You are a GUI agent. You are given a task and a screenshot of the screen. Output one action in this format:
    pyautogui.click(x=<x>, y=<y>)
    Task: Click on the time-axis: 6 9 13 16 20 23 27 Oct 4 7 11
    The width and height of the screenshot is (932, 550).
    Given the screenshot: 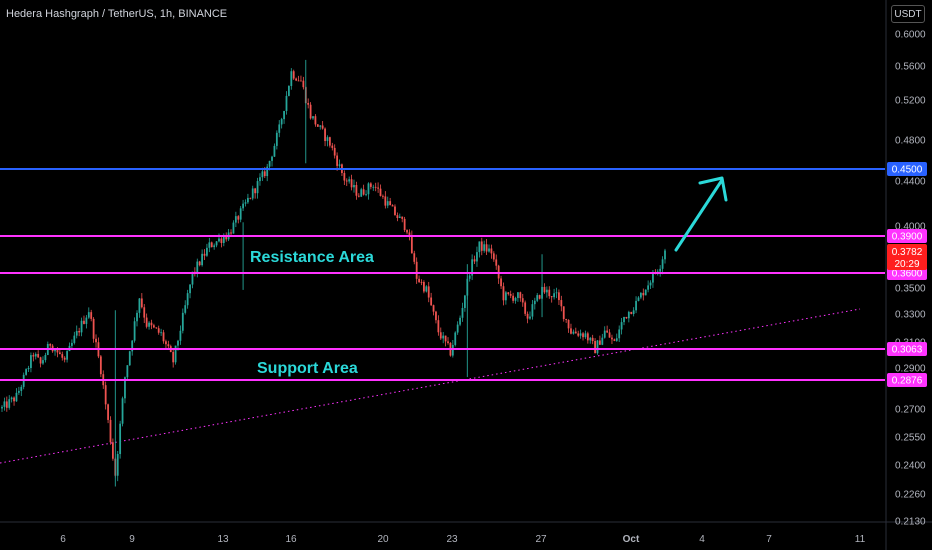 What is the action you would take?
    pyautogui.click(x=462, y=539)
    